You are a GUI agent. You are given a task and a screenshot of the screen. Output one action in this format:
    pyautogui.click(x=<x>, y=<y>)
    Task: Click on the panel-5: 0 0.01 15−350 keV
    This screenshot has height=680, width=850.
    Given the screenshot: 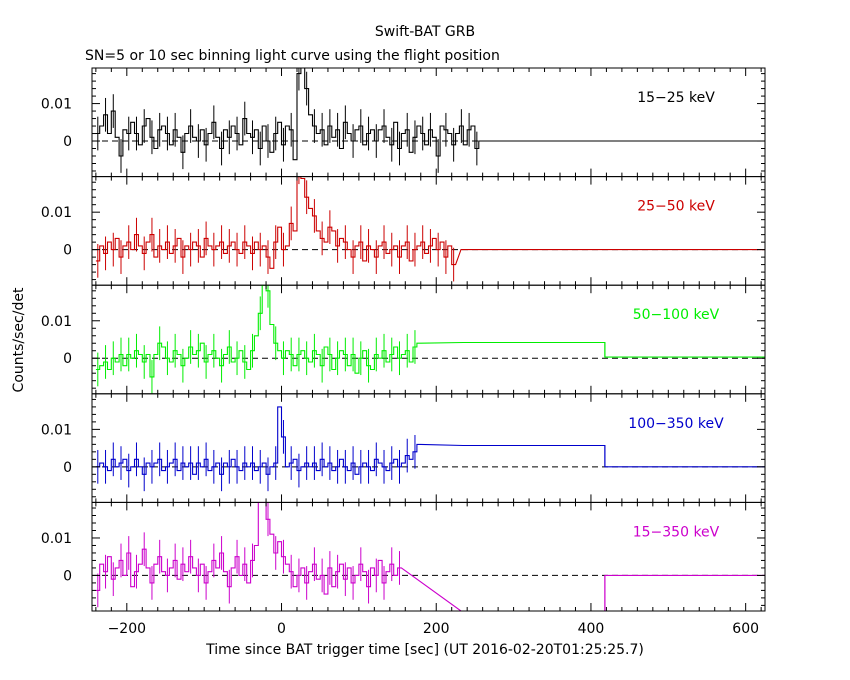 What is the action you would take?
    pyautogui.click(x=403, y=556)
    